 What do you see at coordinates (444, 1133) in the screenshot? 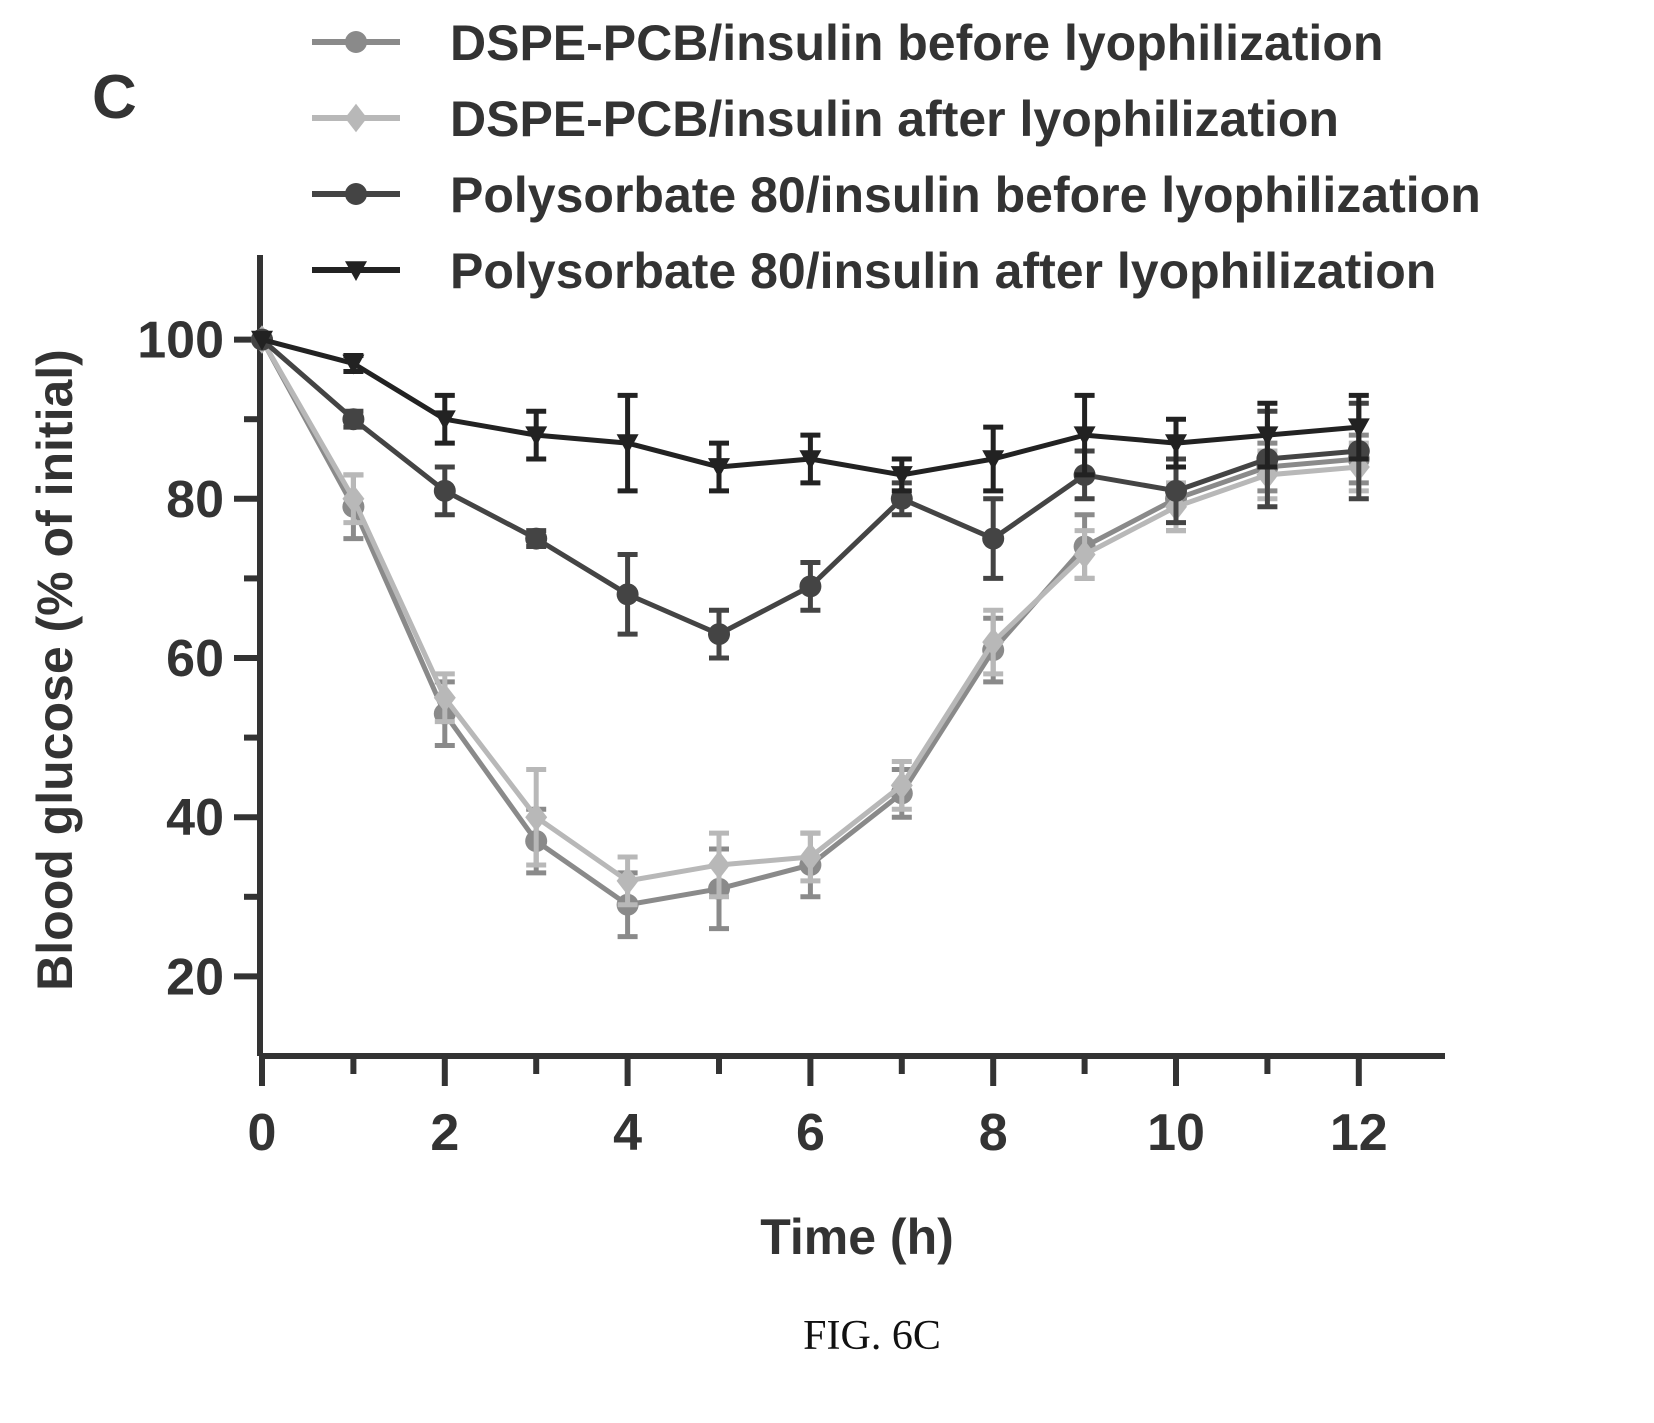
I see `x-tick-label: 2` at bounding box center [444, 1133].